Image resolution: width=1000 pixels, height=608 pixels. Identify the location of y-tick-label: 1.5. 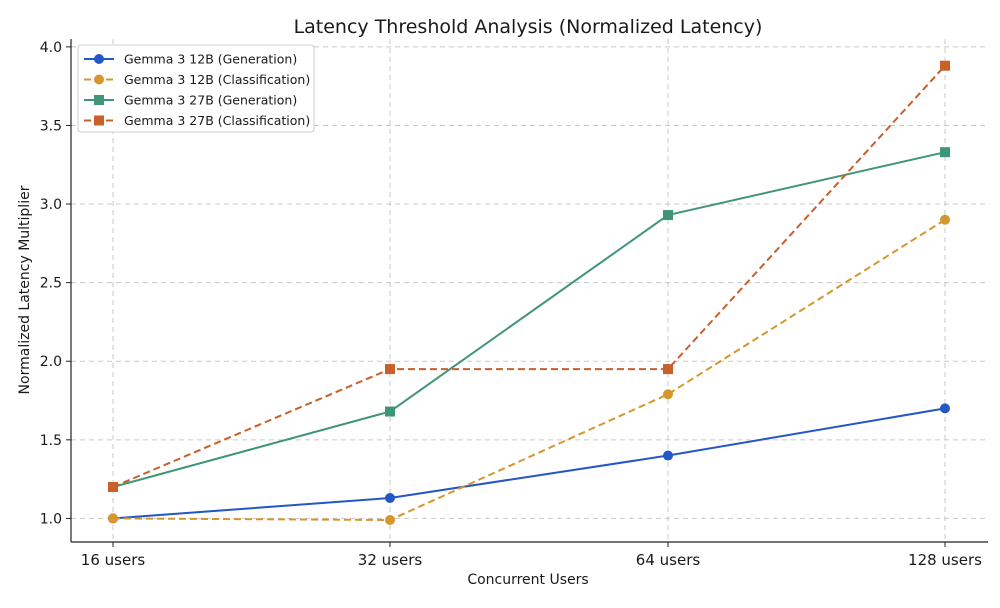
(51, 441).